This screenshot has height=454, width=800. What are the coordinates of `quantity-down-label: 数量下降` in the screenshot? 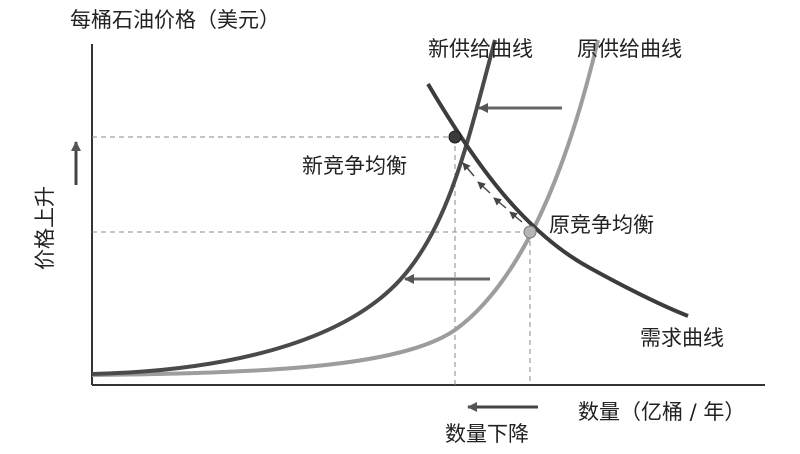 It's located at (487, 434).